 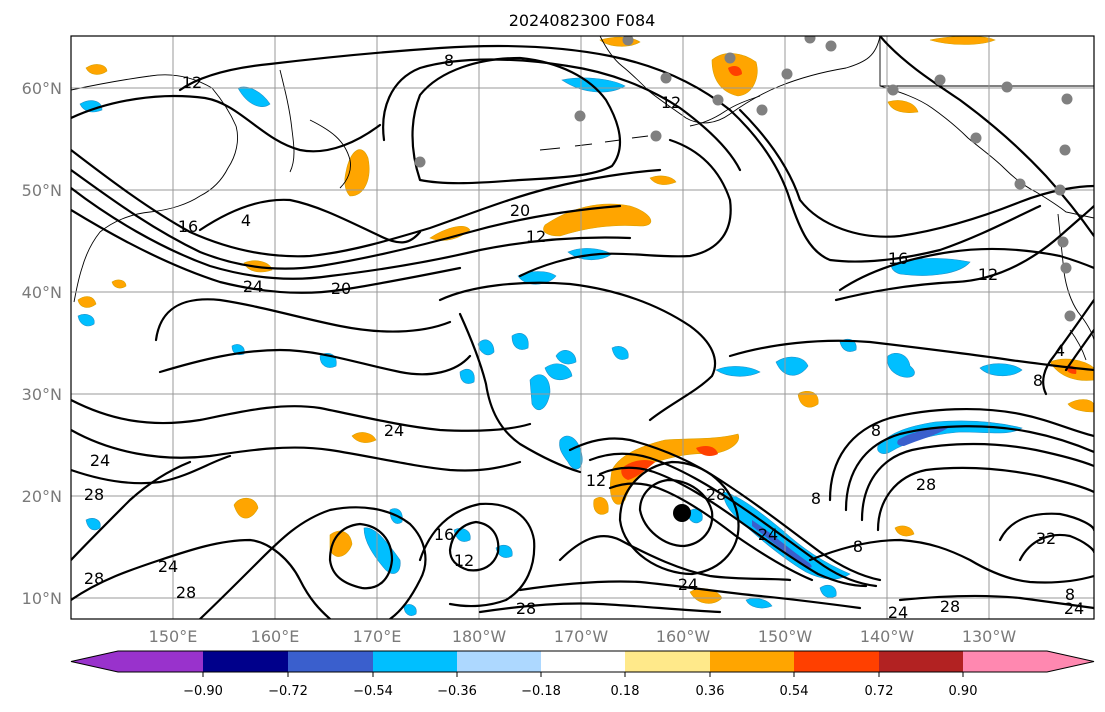 What do you see at coordinates (42, 496) in the screenshot?
I see `lat-tick-label: 20°N` at bounding box center [42, 496].